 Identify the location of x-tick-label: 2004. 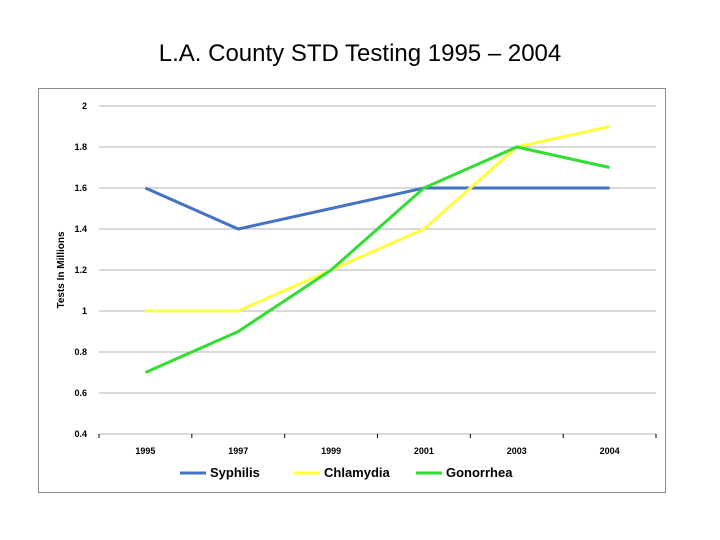
(610, 451).